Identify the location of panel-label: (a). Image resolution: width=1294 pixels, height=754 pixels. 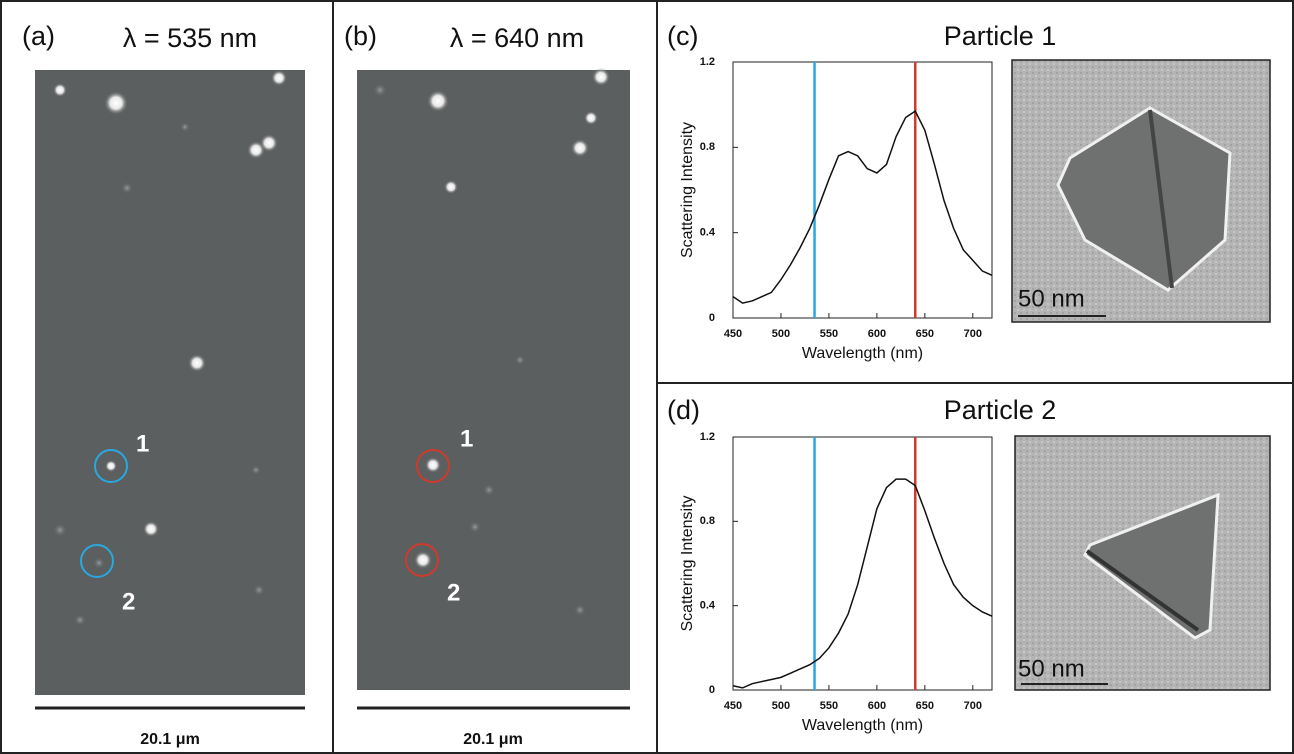
(38, 36).